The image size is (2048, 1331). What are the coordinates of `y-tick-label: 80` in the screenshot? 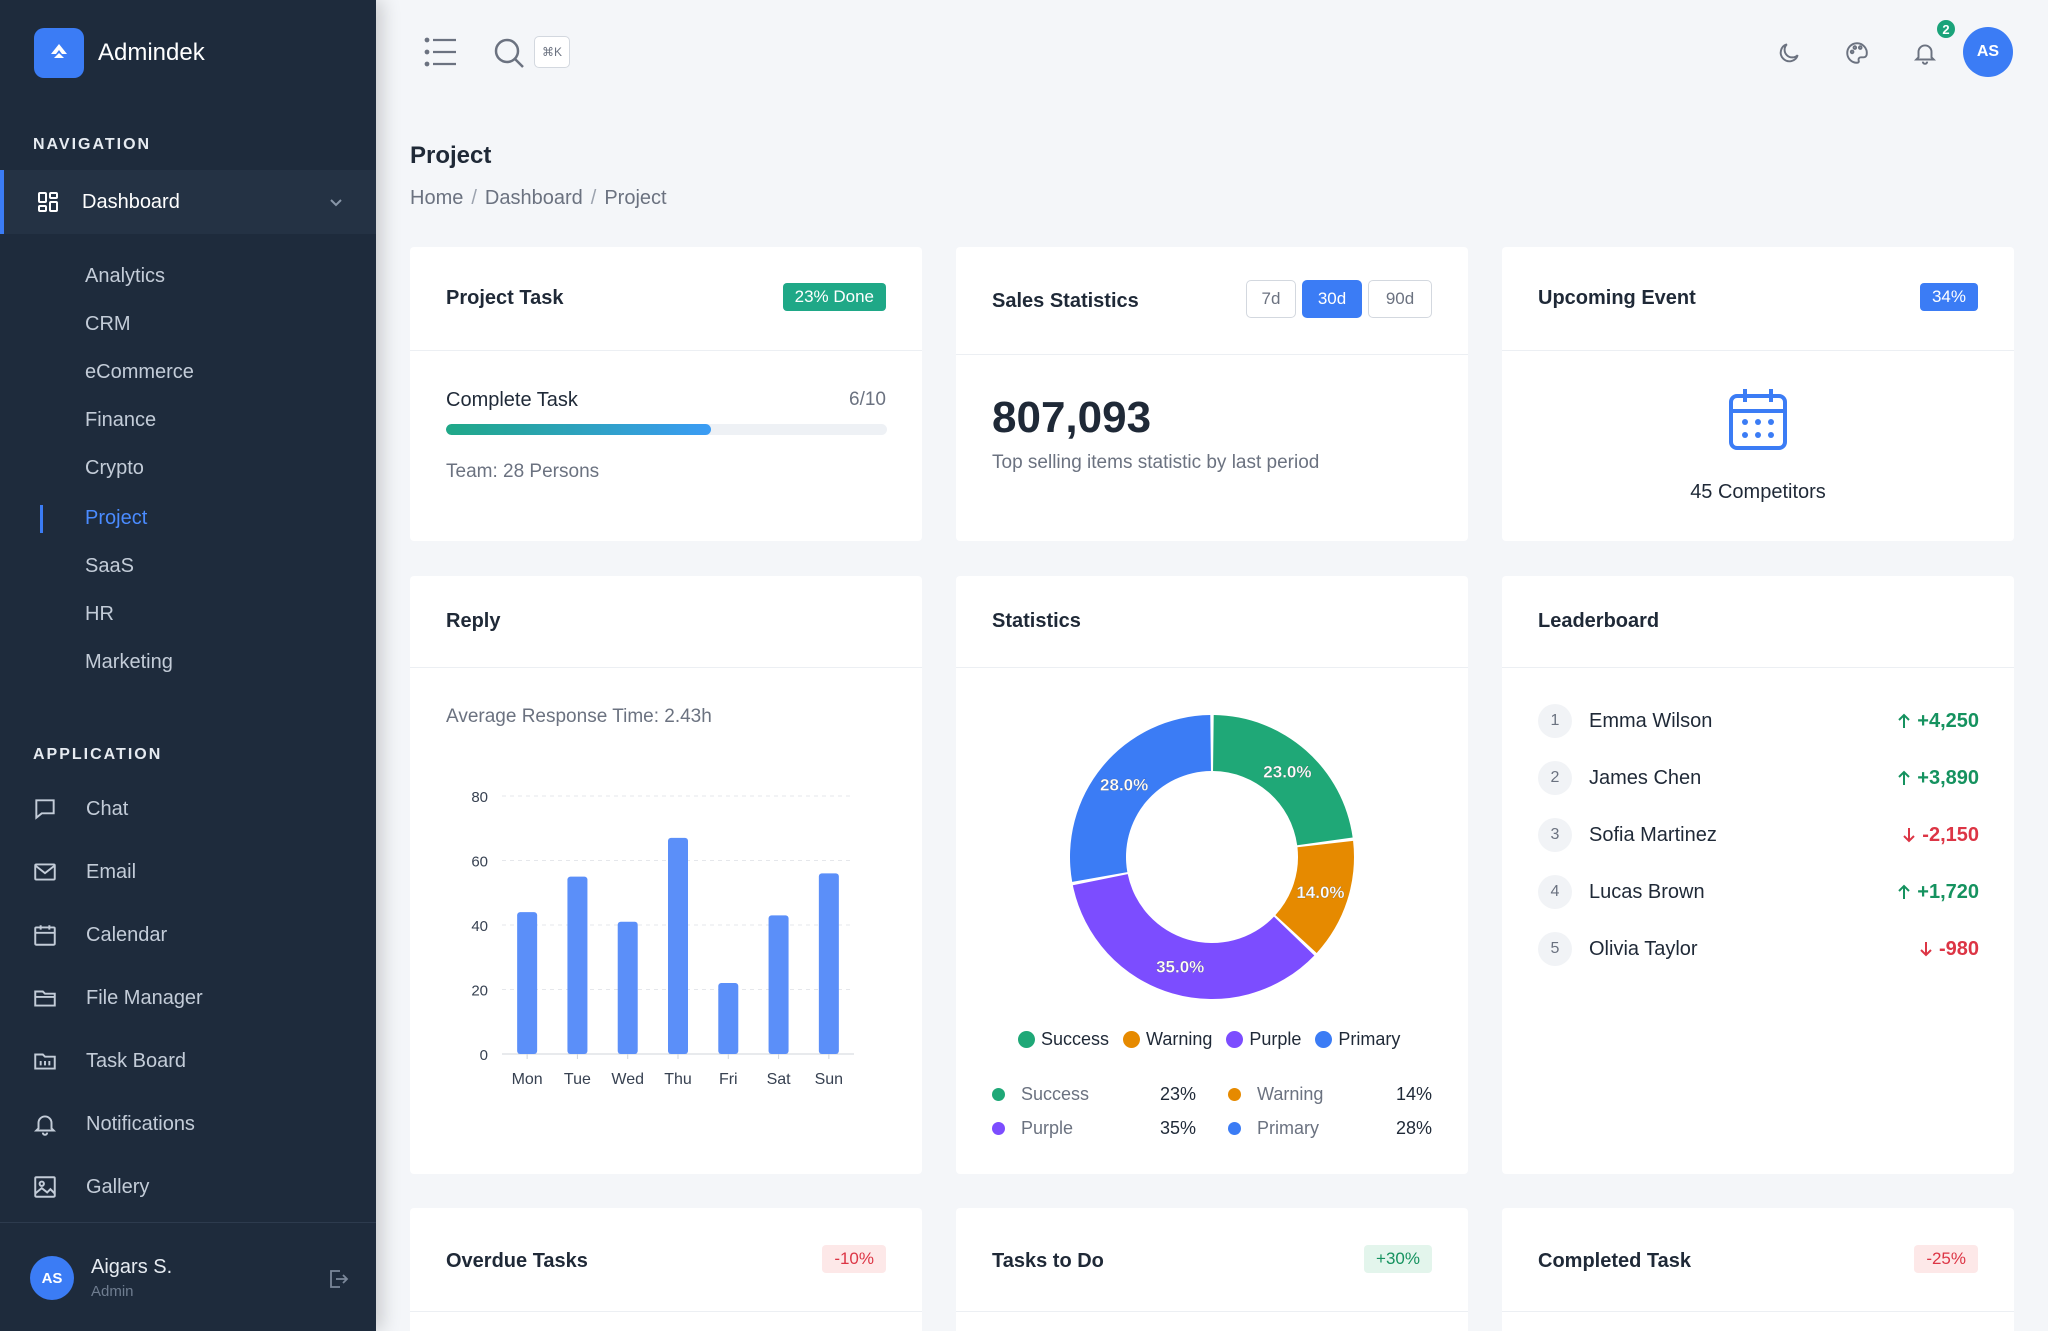 It's located at (479, 797).